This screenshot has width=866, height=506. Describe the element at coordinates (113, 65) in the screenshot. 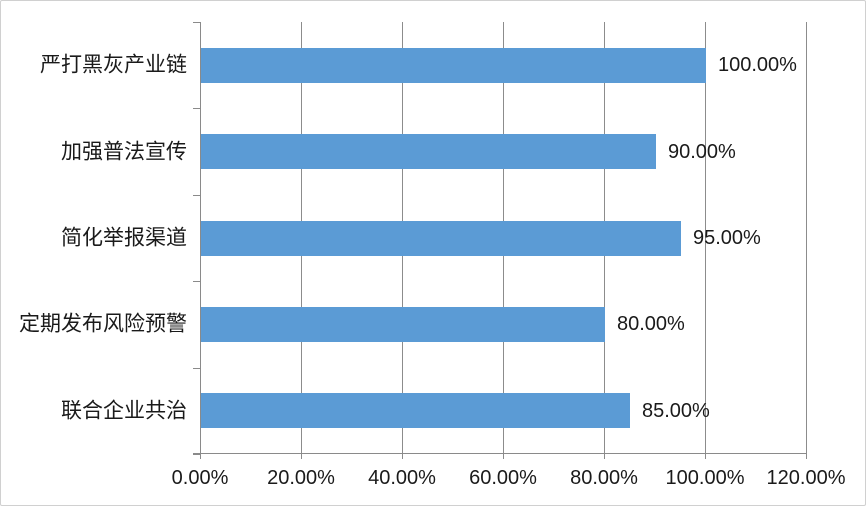

I see `category-label: 严打黑灰产业链` at that location.